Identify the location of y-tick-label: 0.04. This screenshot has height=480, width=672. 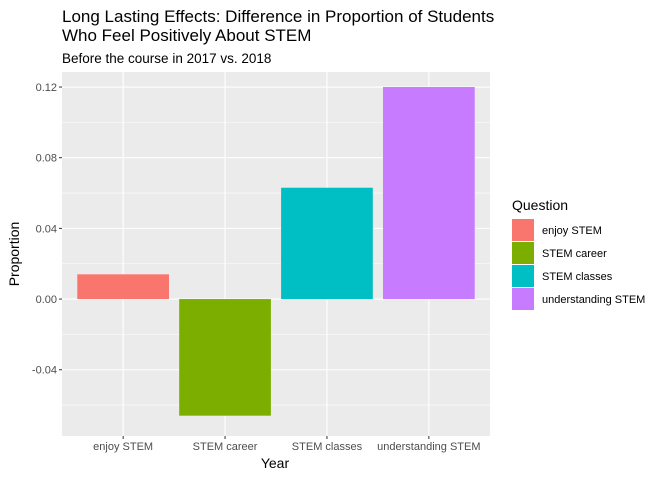
(46, 229).